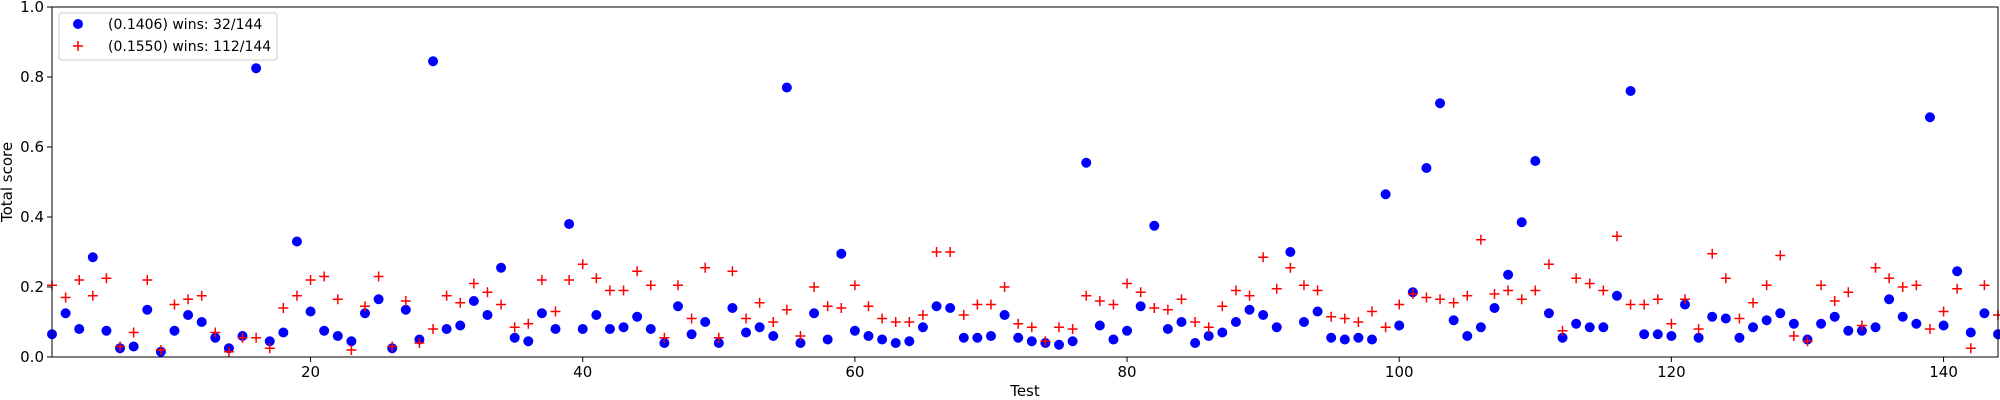 The image size is (2000, 400). Describe the element at coordinates (32, 77) in the screenshot. I see `y-tick-label: 0.8` at that location.